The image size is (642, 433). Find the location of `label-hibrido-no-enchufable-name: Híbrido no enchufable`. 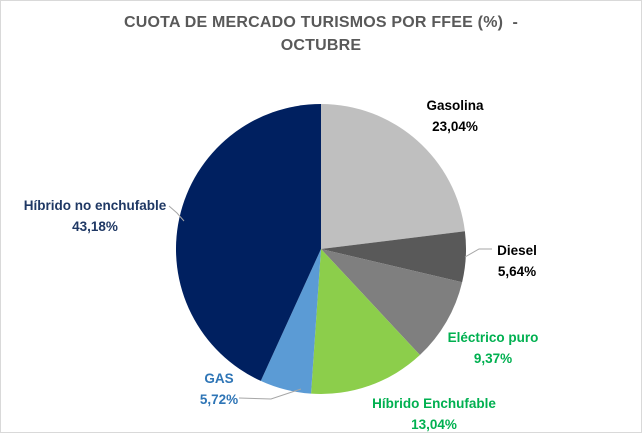

label-hibrido-no-enchufable-name: Híbrido no enchufable is located at coordinates (95, 205).